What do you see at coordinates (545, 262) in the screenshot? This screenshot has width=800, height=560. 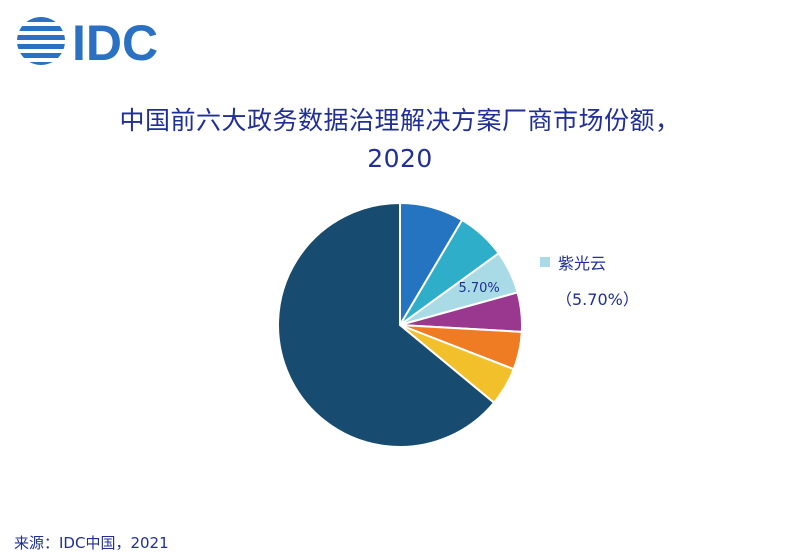 I see `legend-swatch` at bounding box center [545, 262].